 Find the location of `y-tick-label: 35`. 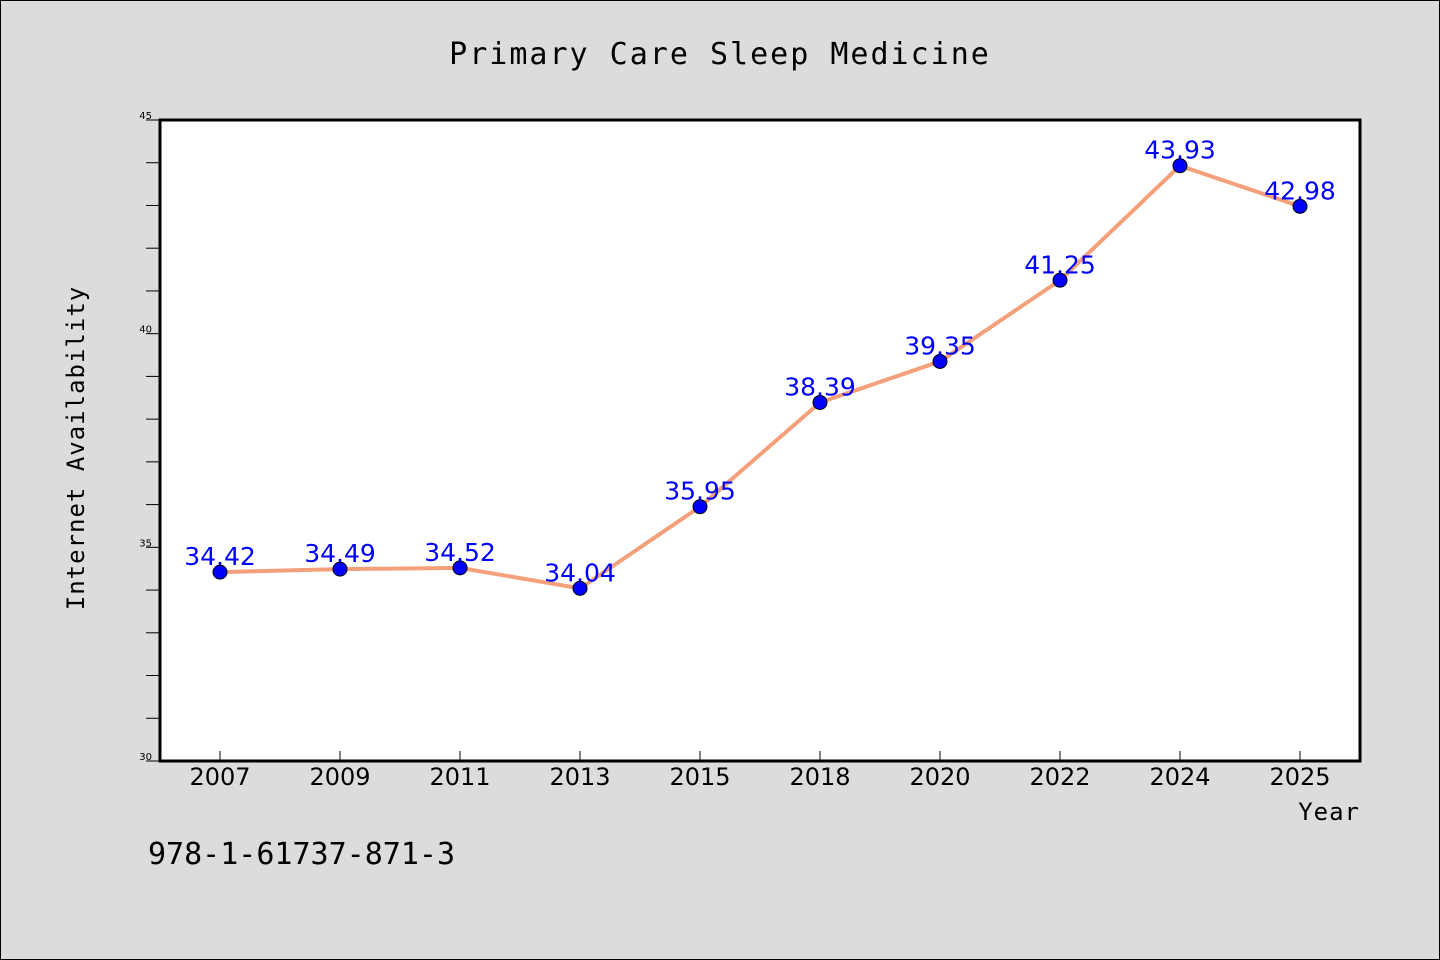

y-tick-label: 35 is located at coordinates (145, 543).